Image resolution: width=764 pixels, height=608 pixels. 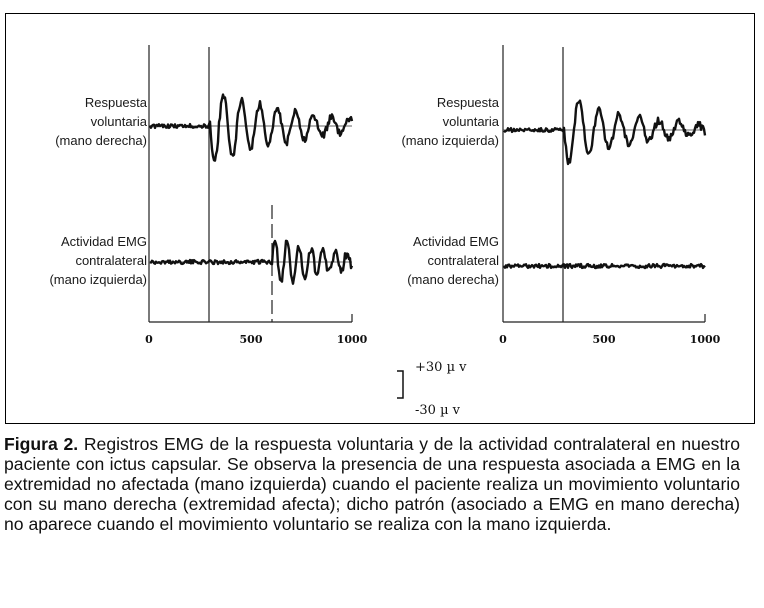 What do you see at coordinates (251, 262) in the screenshot?
I see `left-lower-emg-trace` at bounding box center [251, 262].